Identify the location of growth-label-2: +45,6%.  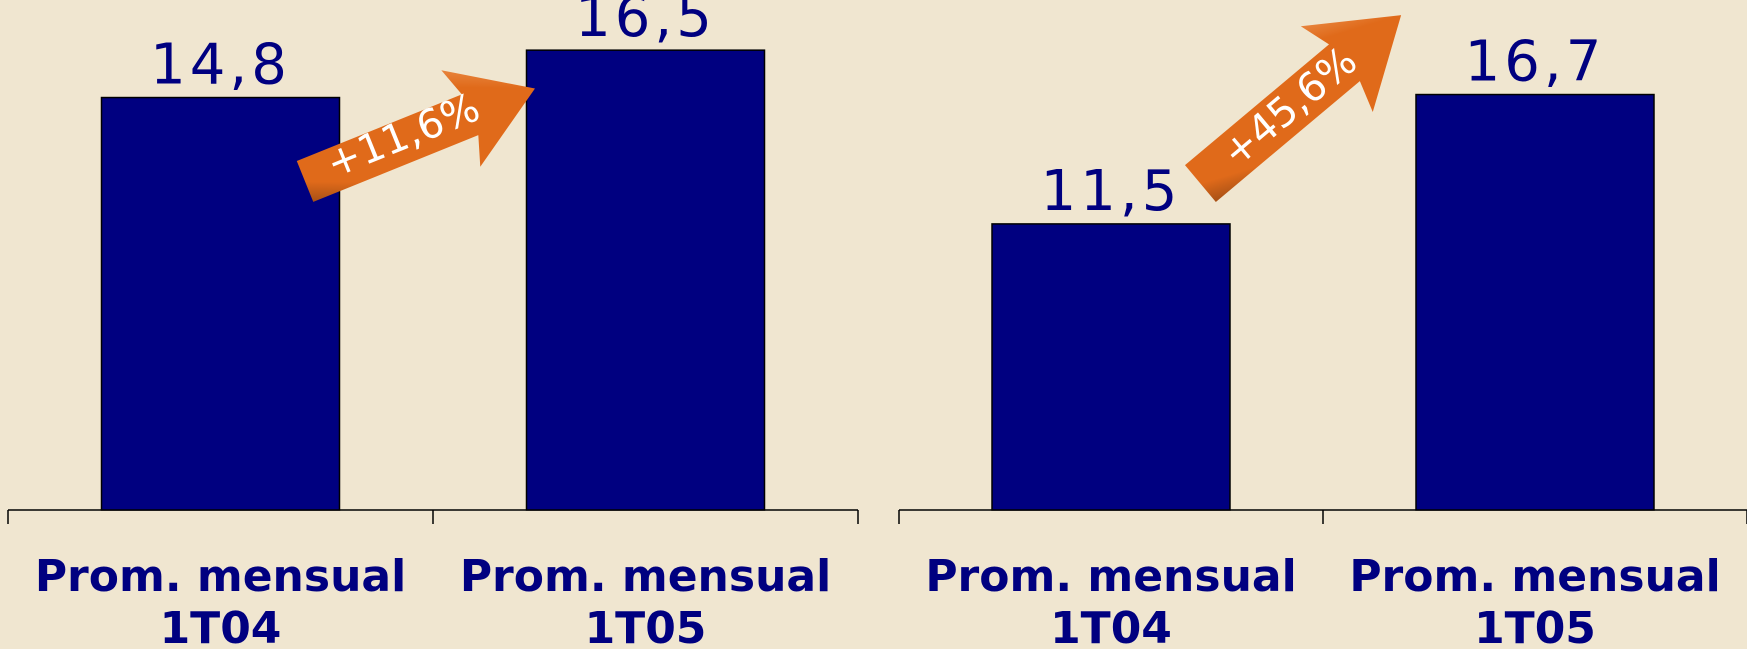
(1289, 107).